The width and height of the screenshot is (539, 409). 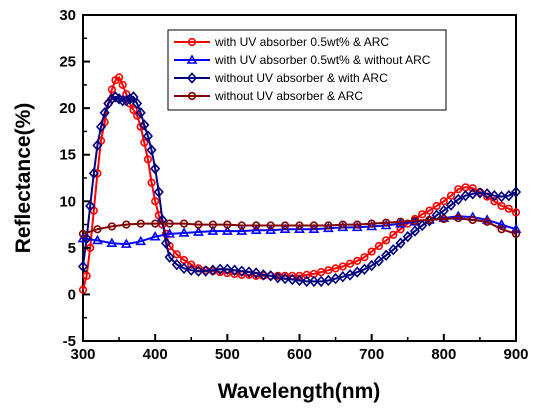 What do you see at coordinates (268, 96) in the screenshot?
I see `legend-entry: without UV absorber & ARC` at bounding box center [268, 96].